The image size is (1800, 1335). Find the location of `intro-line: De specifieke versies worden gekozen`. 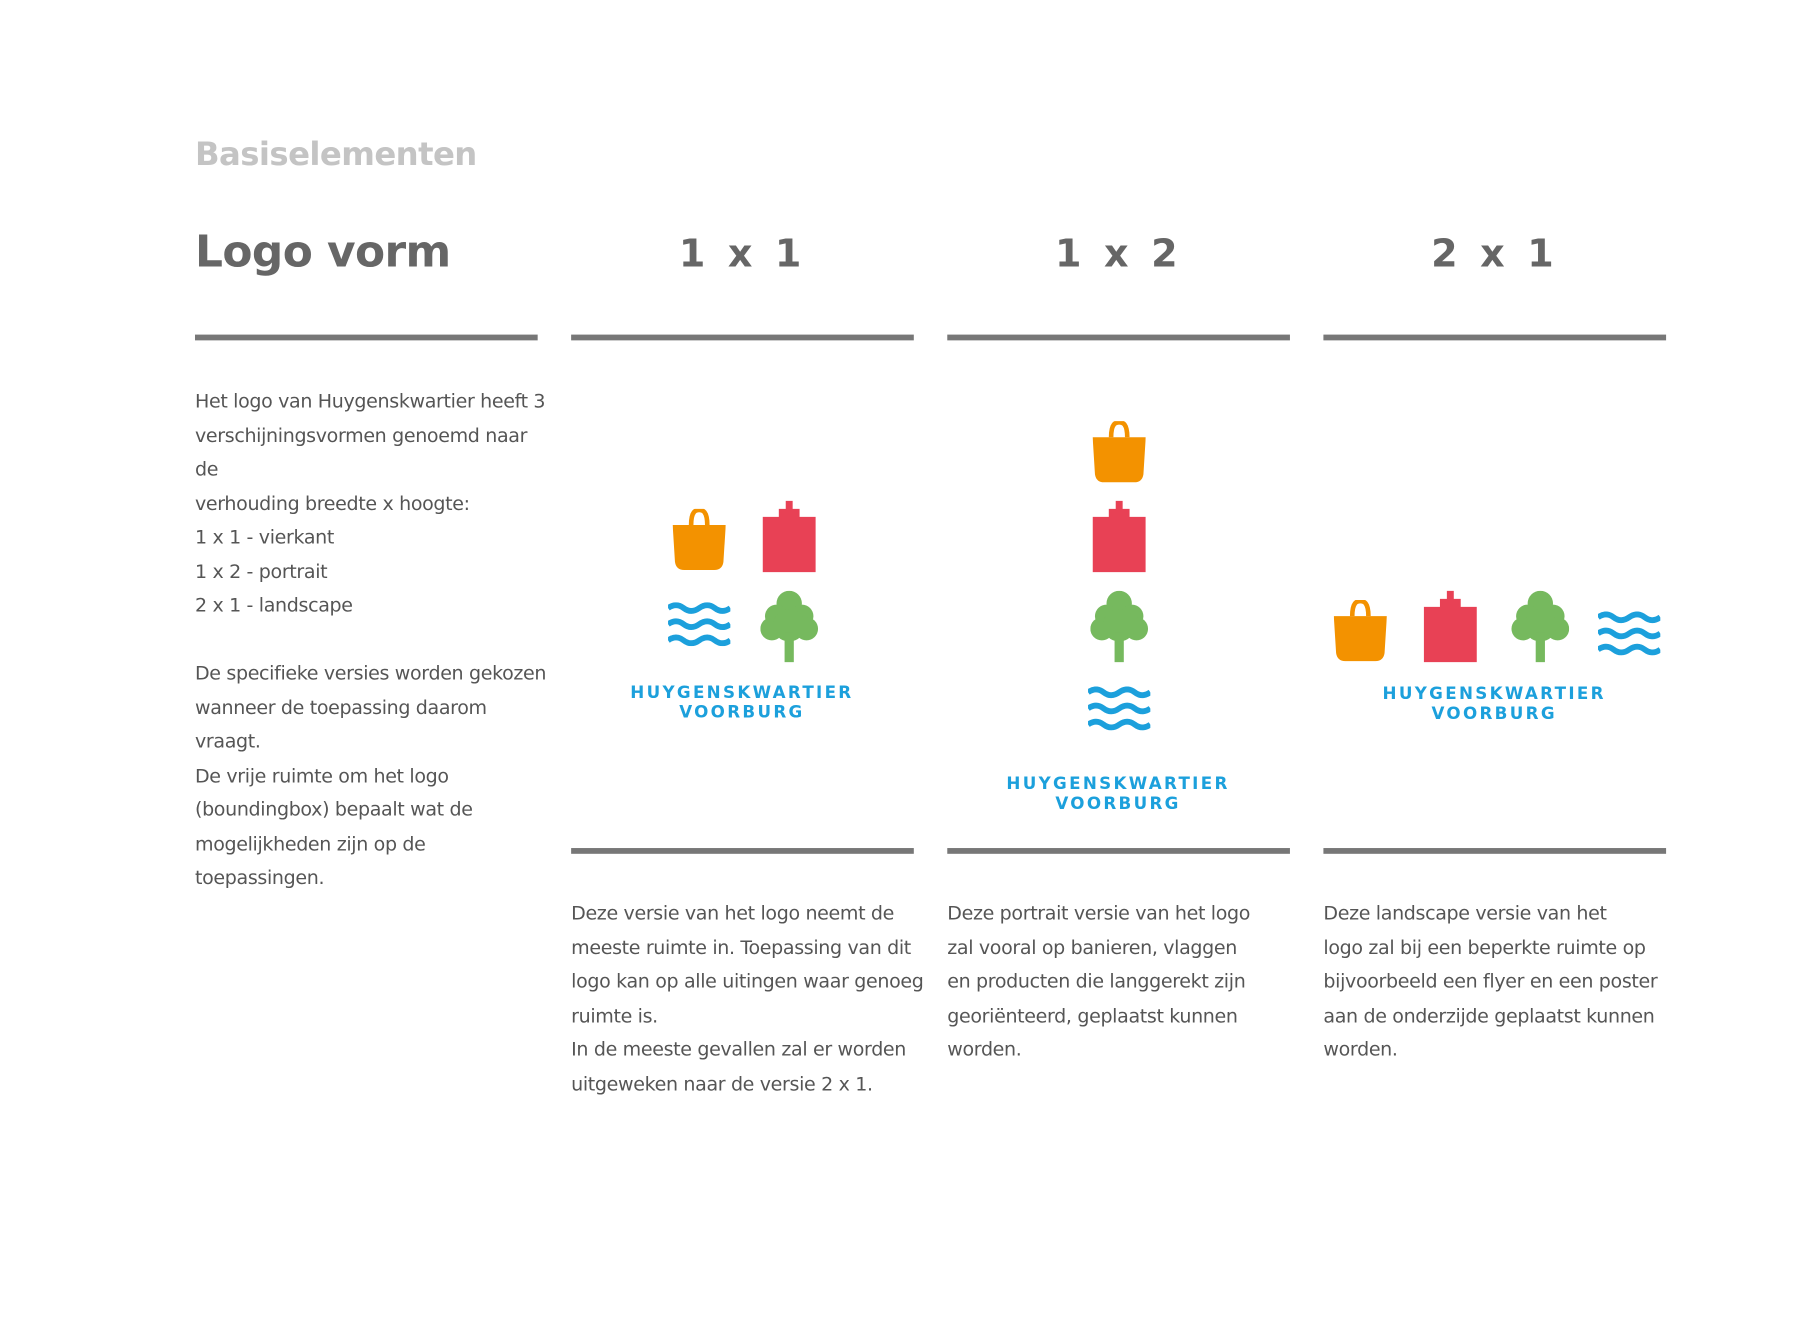

intro-line: De specifieke versies worden gekozen is located at coordinates (370, 673).